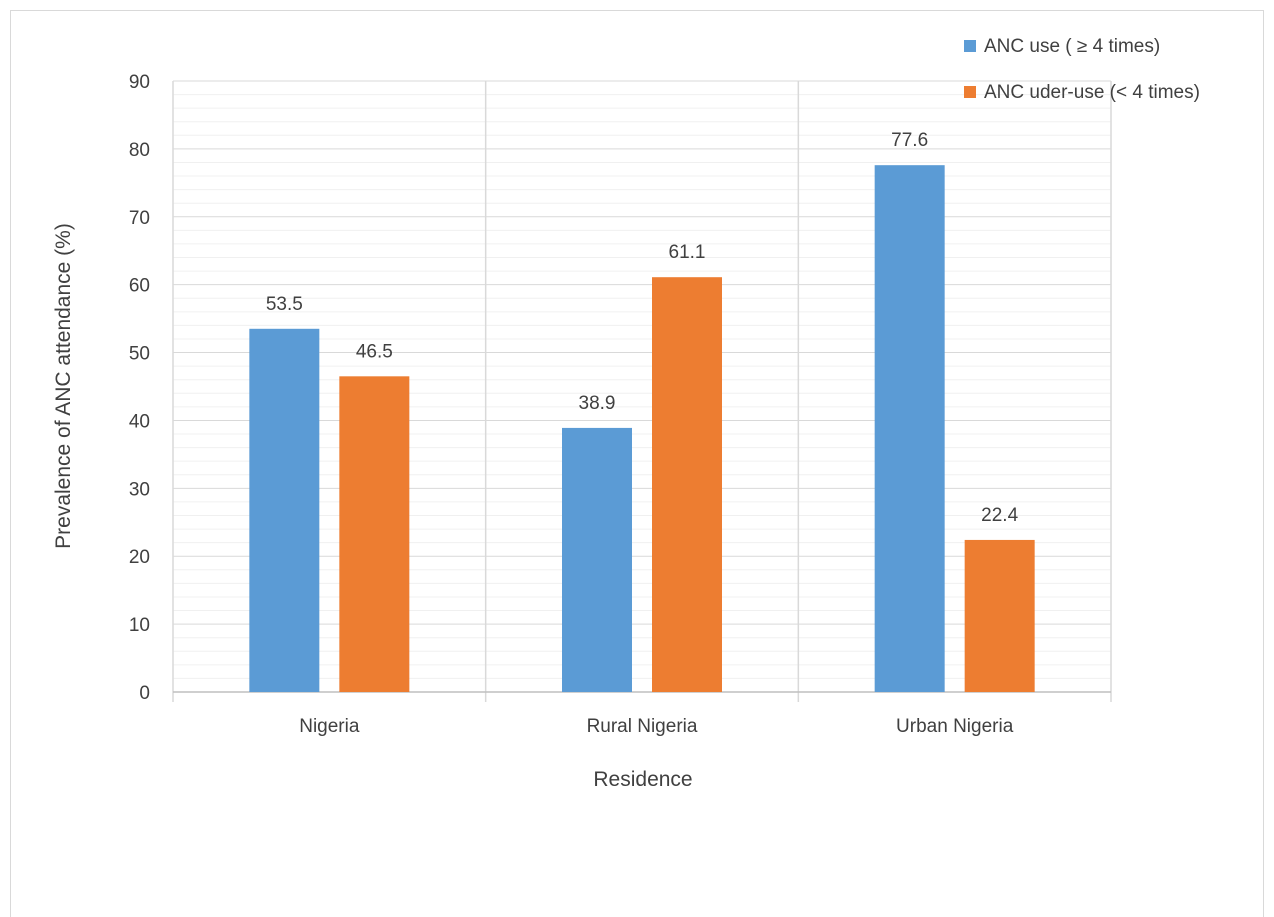  I want to click on y-axis-tick-labels: 0 10 20 30 40 50 60 70 80 90, so click(139, 388).